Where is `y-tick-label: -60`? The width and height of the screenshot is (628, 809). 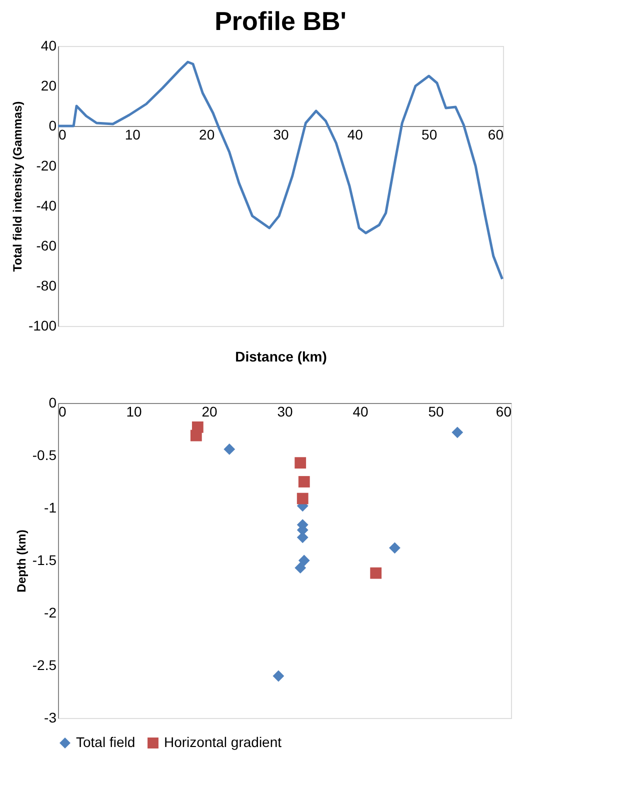
y-tick-label: -60 is located at coordinates (46, 246).